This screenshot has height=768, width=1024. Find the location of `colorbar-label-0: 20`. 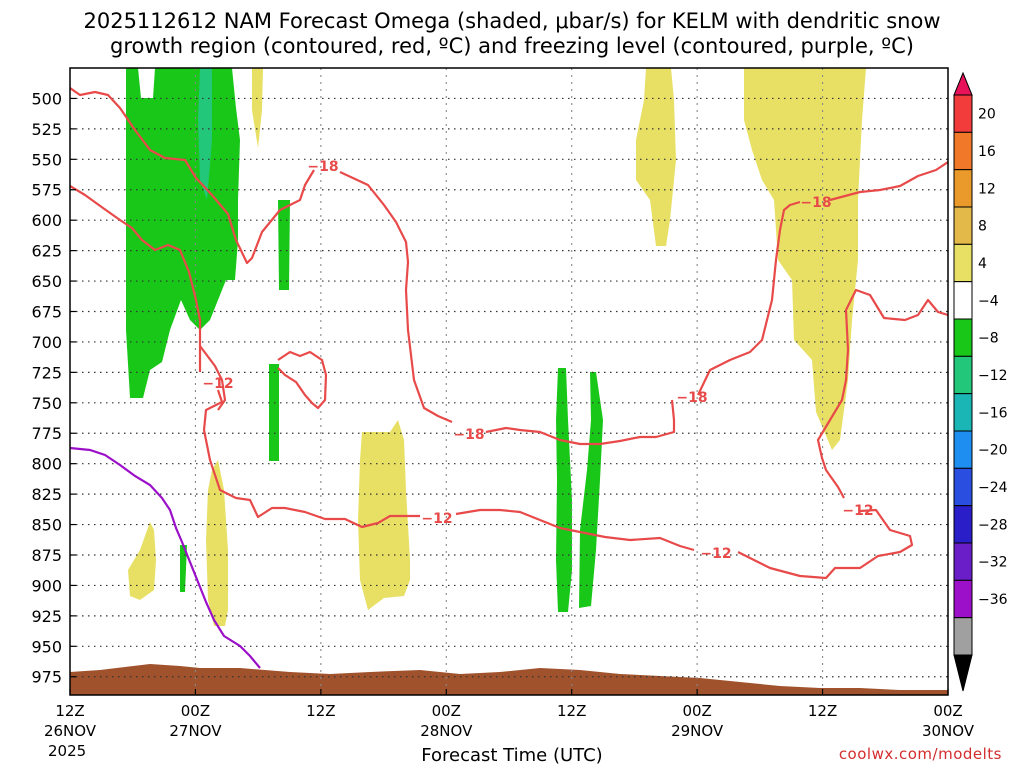

colorbar-label-0: 20 is located at coordinates (987, 115).